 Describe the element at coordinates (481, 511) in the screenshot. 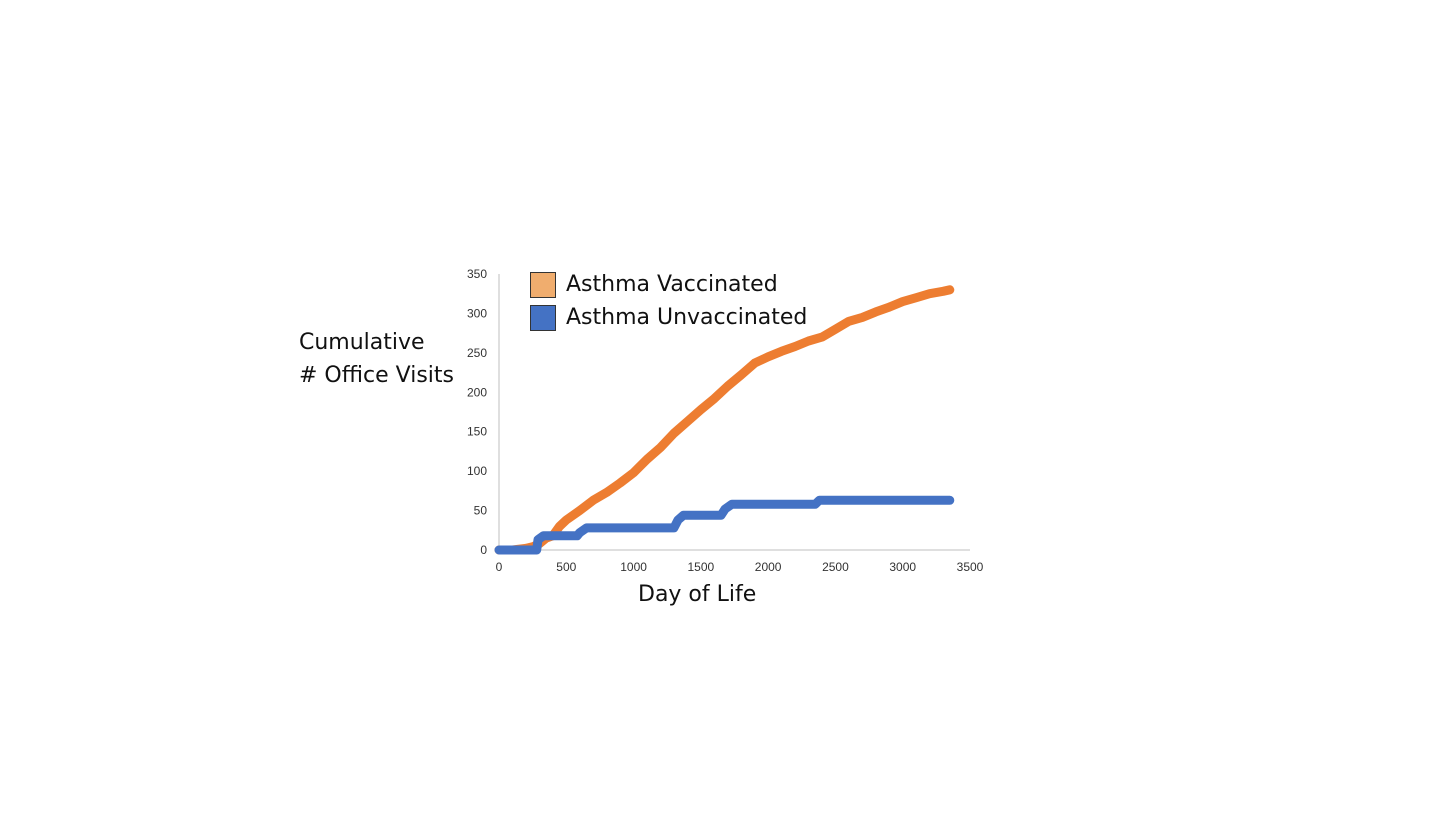

I see `y-tick-label: 50` at that location.